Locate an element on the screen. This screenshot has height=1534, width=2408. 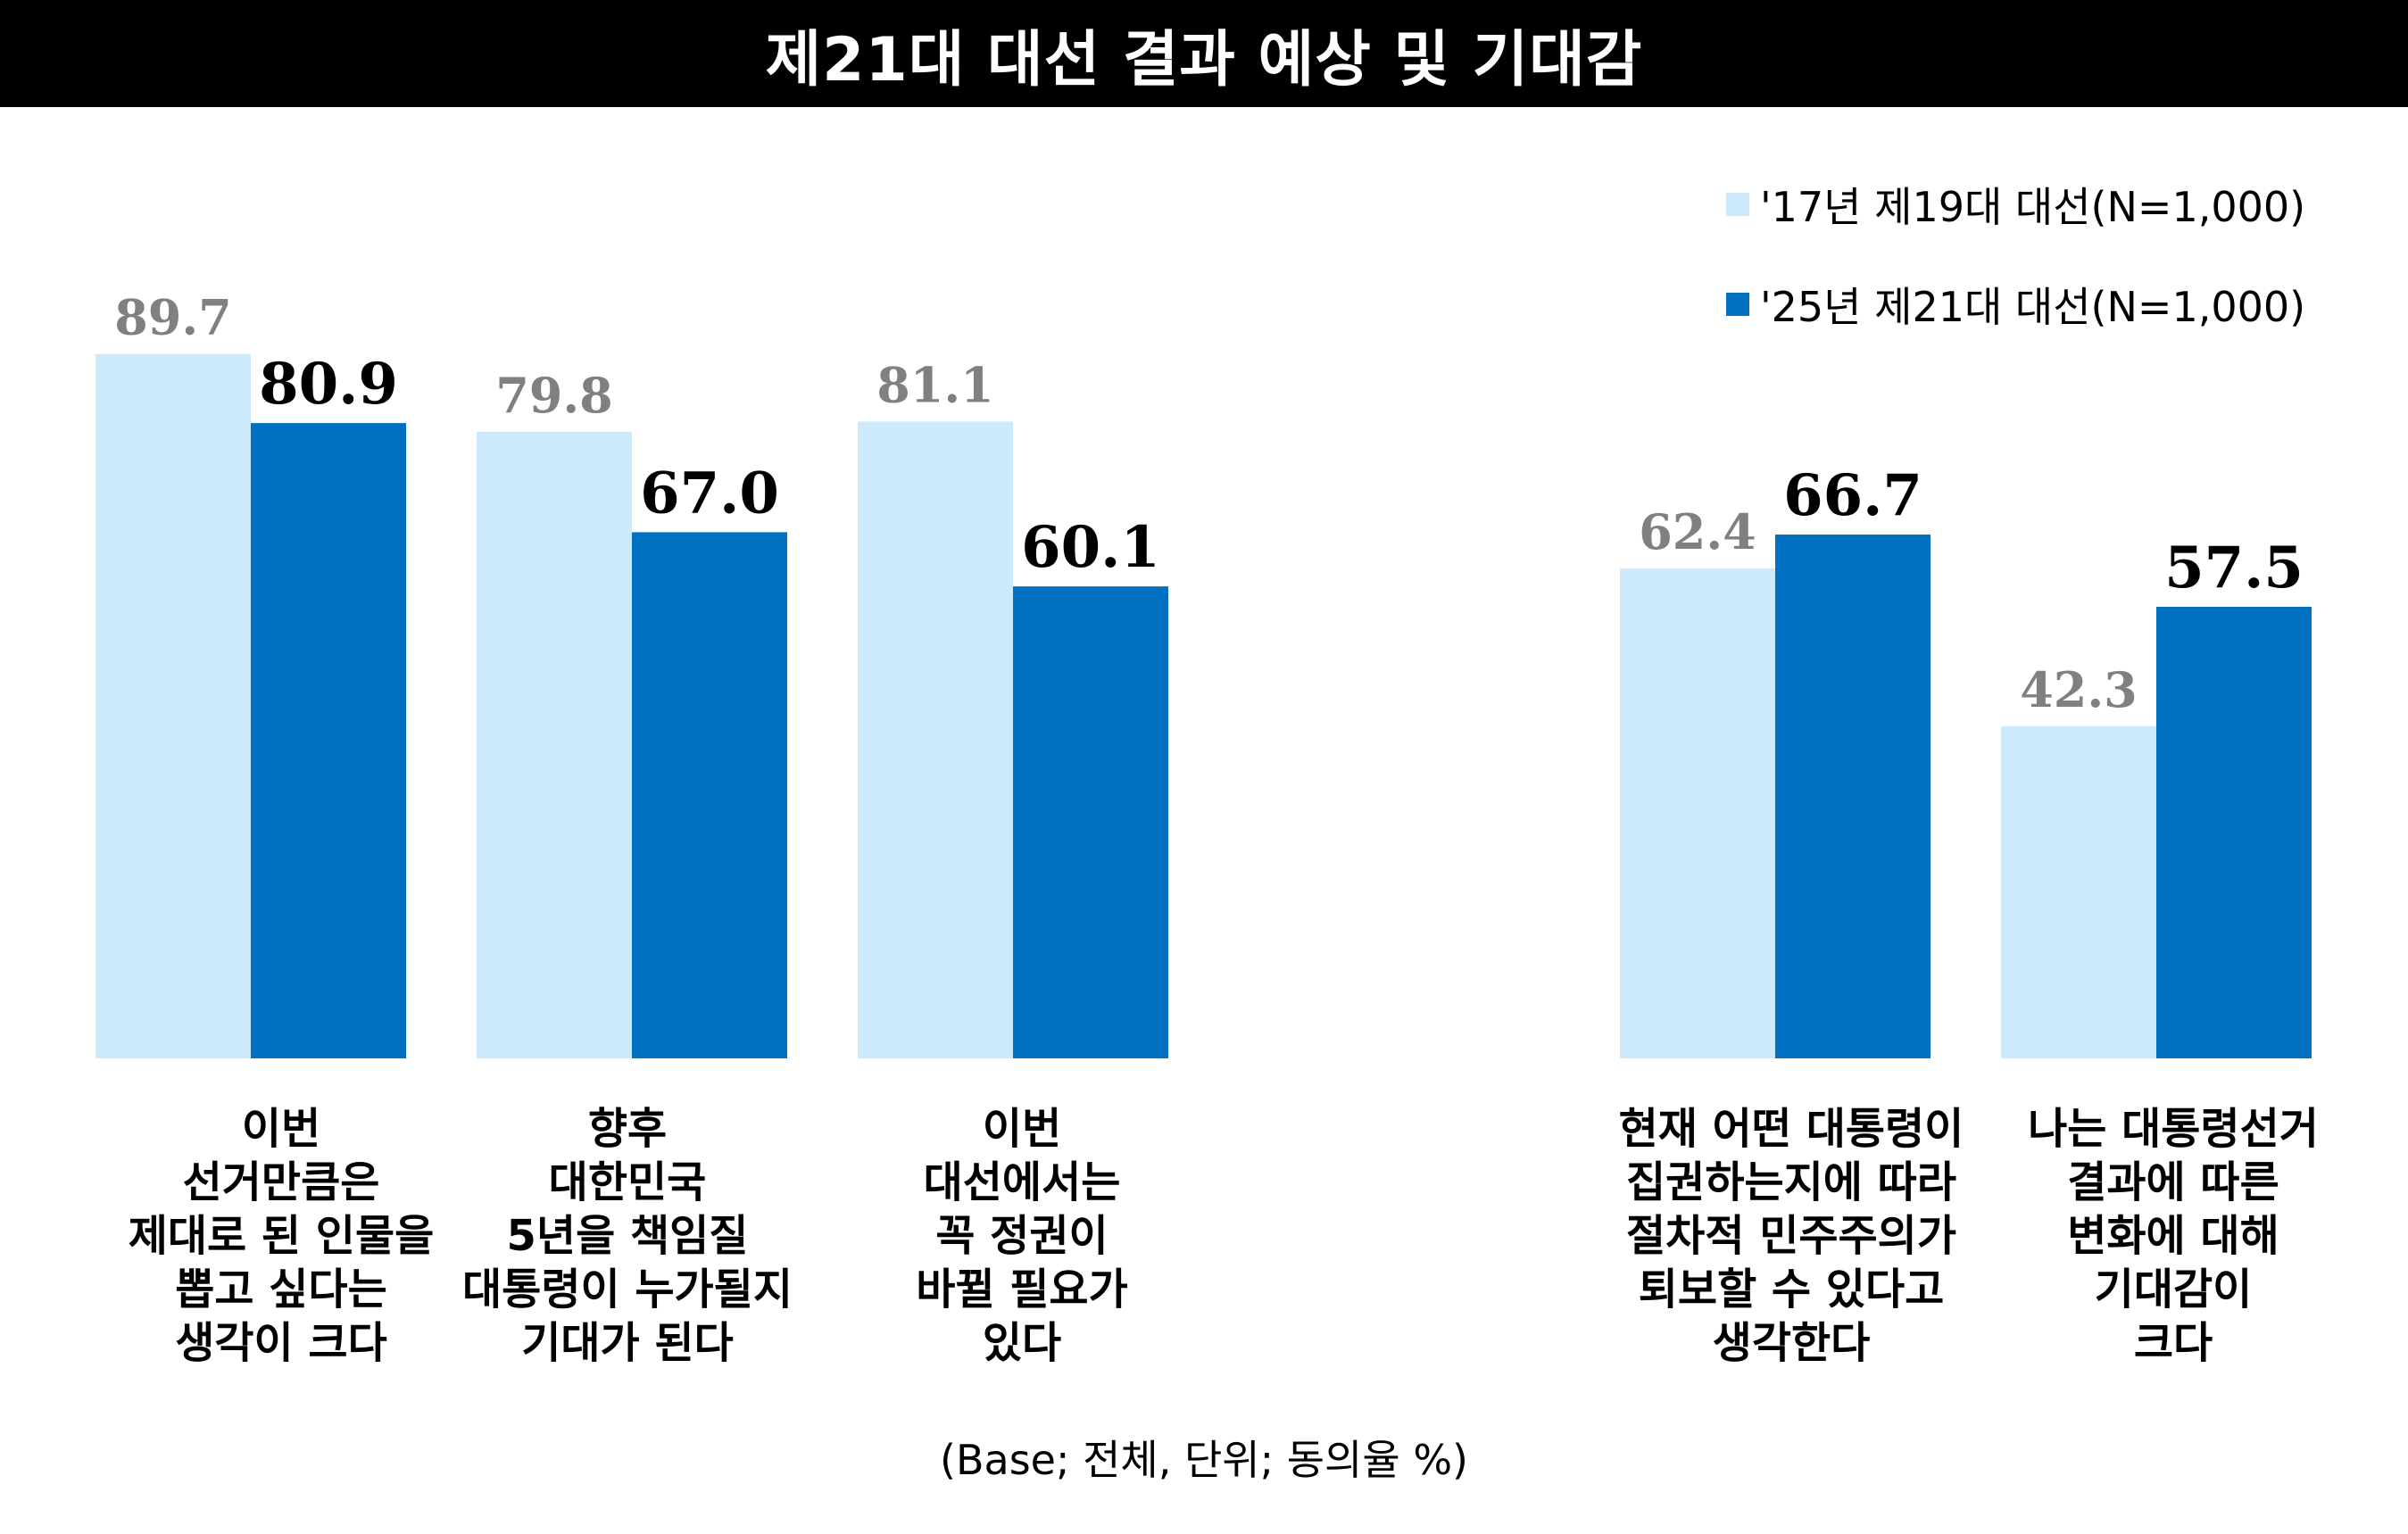
data-label-2017: 81.1 is located at coordinates (935, 384).